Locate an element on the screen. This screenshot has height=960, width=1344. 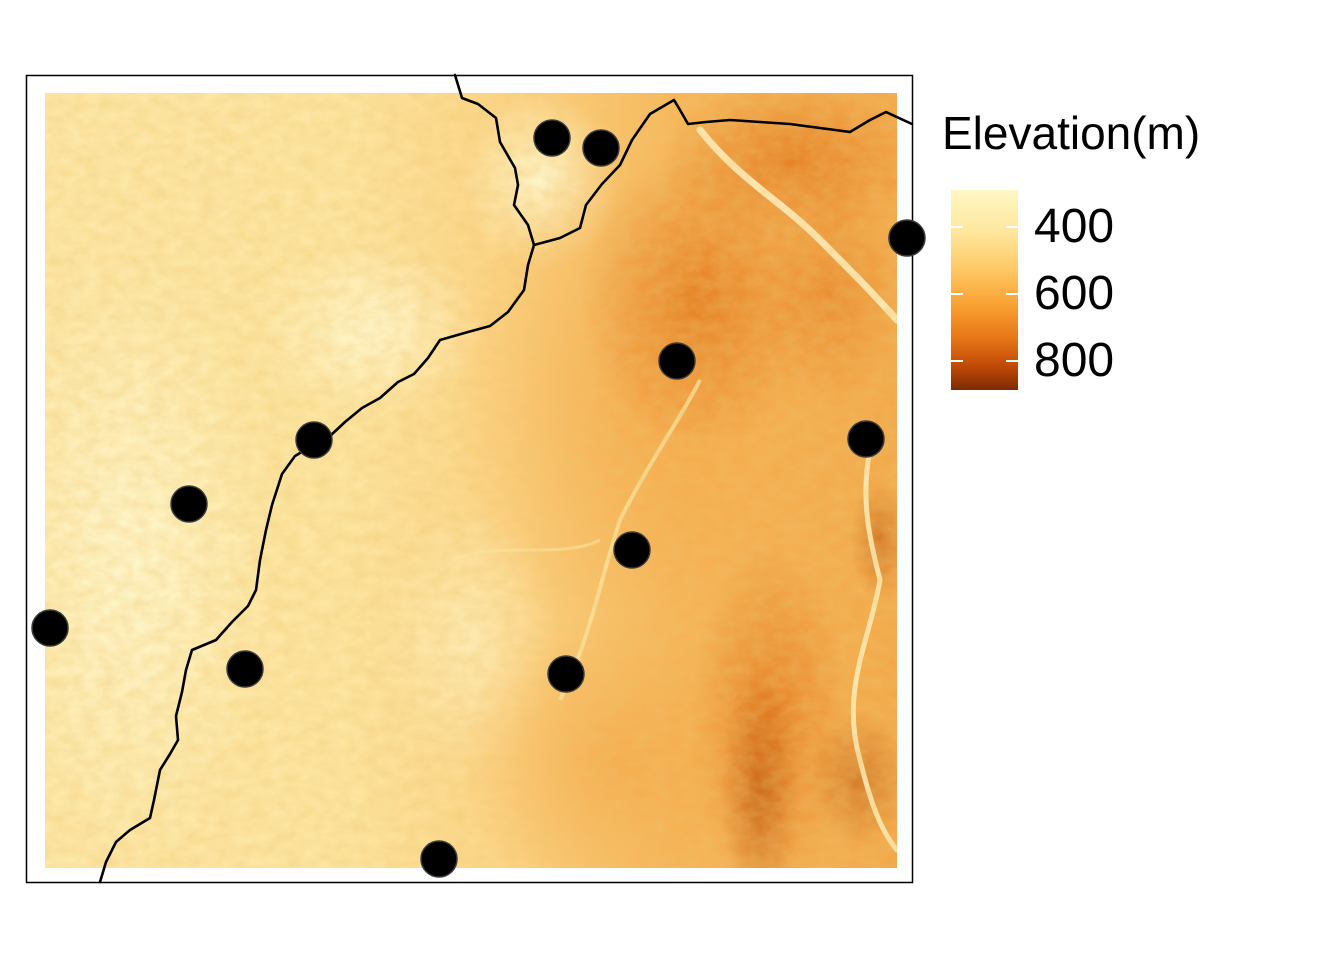
legend-label-600: 600 is located at coordinates (1074, 293).